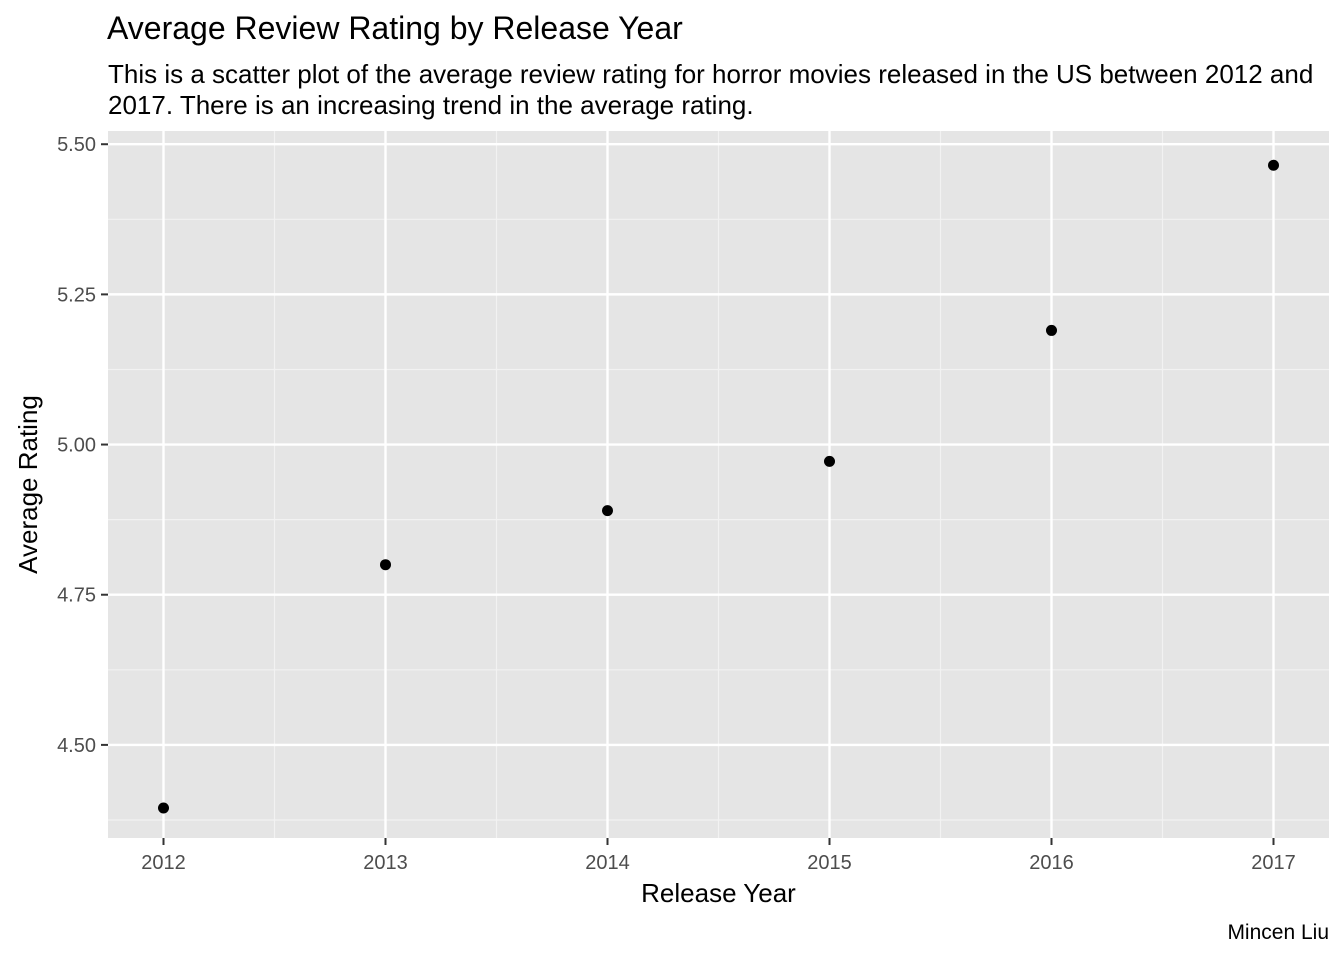 The height and width of the screenshot is (960, 1344). I want to click on y-tick-label: 4.75, so click(76, 596).